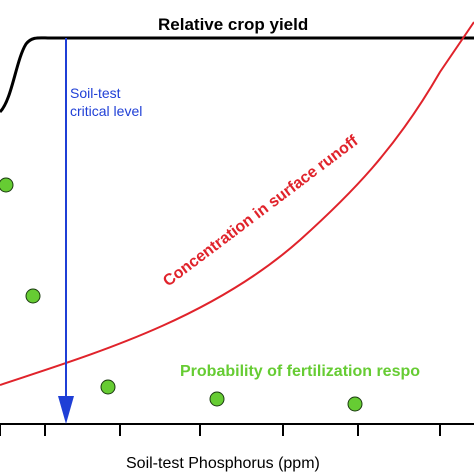  I want to click on response-label: Probability of fertilization respo, so click(300, 371).